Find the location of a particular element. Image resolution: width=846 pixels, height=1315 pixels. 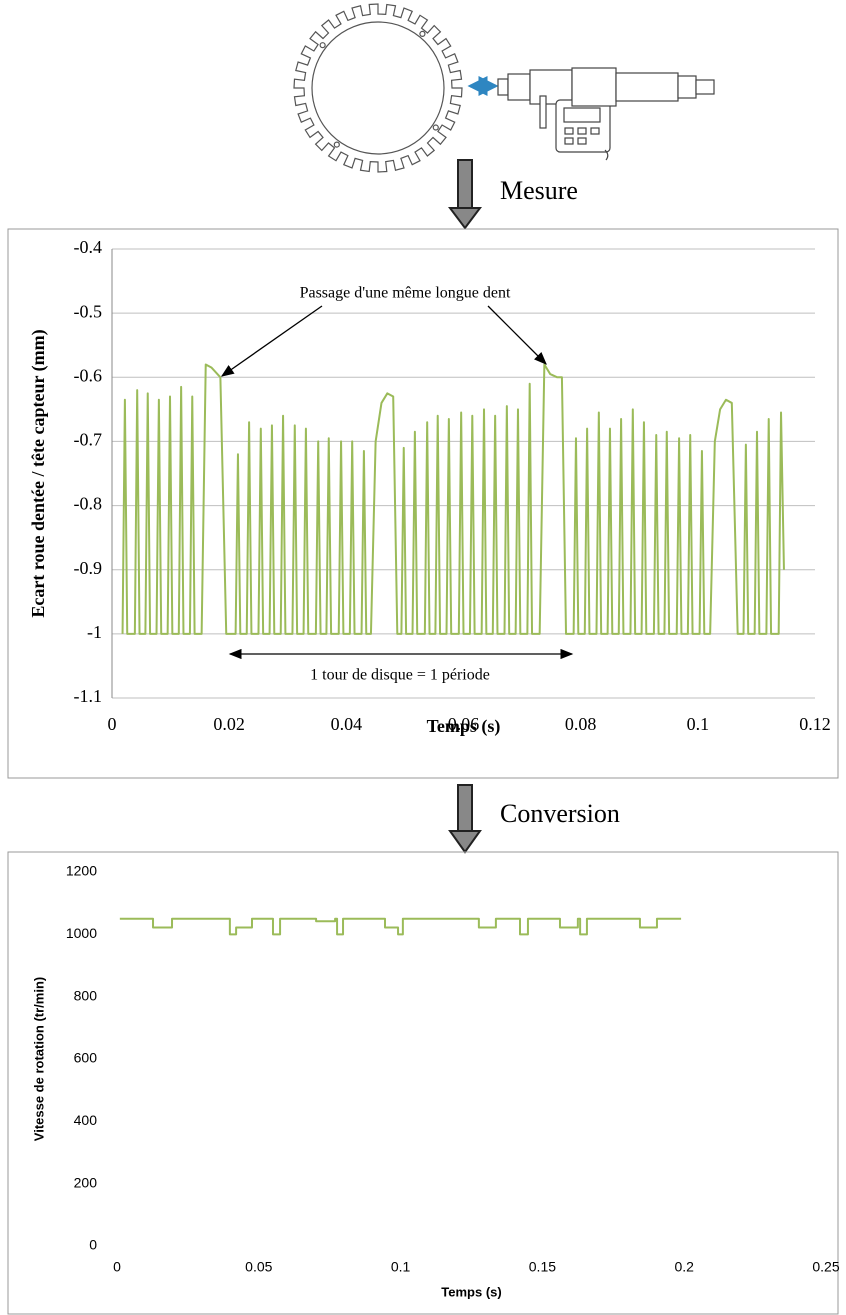

y-tick-label: -0.9 is located at coordinates (88, 568).